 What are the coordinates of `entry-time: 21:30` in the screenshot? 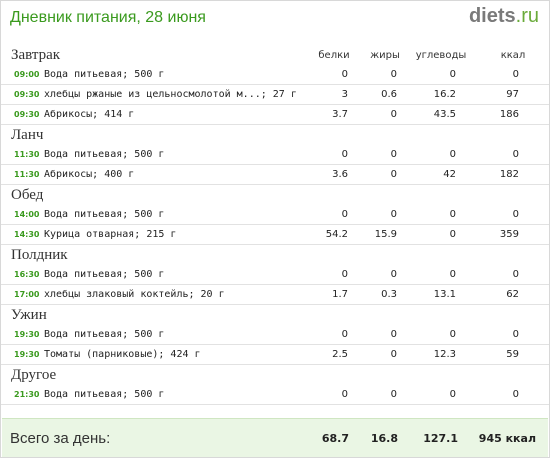 It's located at (27, 394).